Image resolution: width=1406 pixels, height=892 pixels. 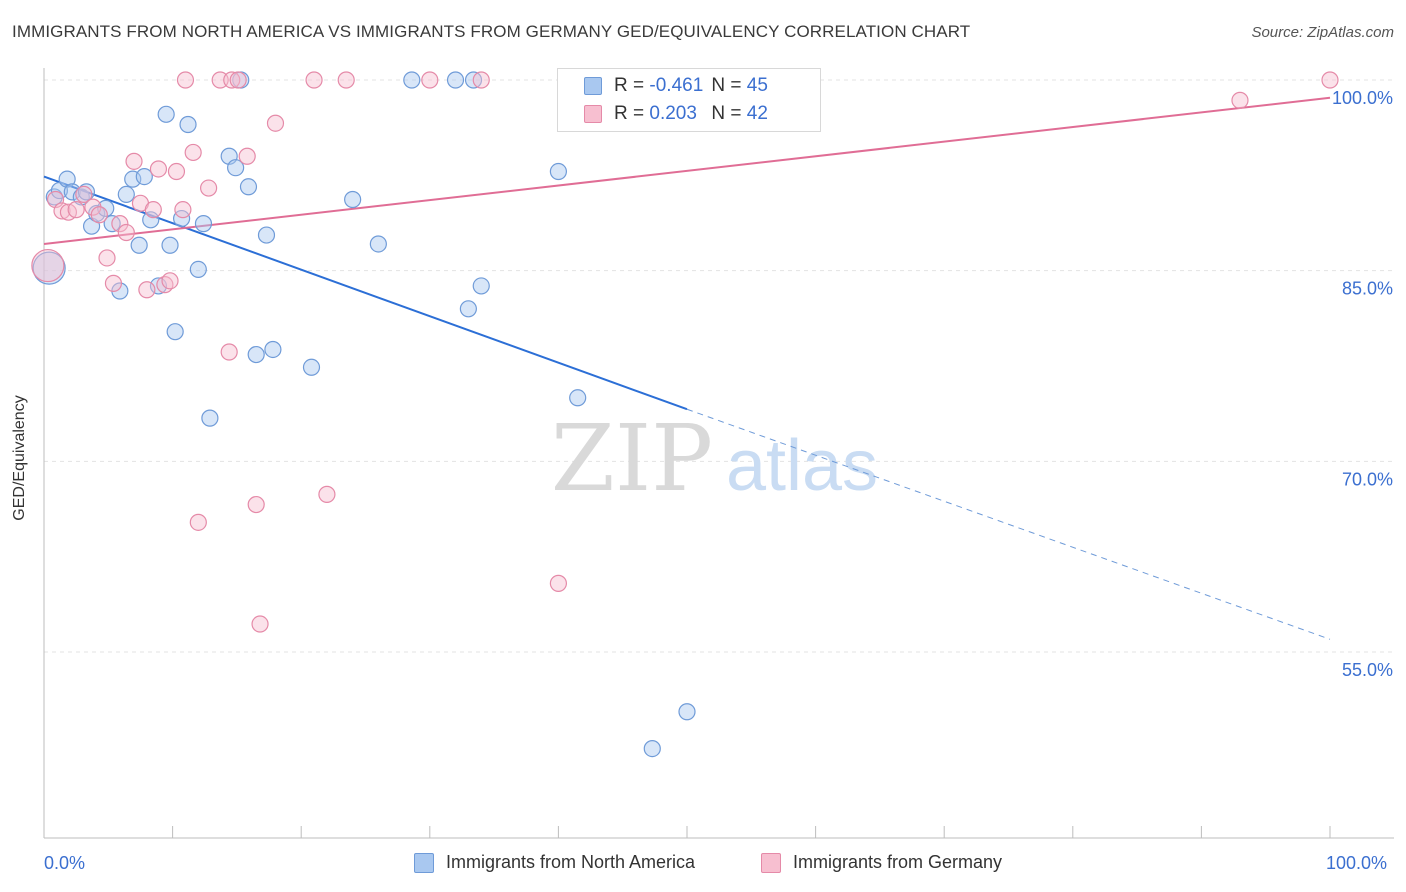 I want to click on legend-swatch-germany, so click(x=593, y=114).